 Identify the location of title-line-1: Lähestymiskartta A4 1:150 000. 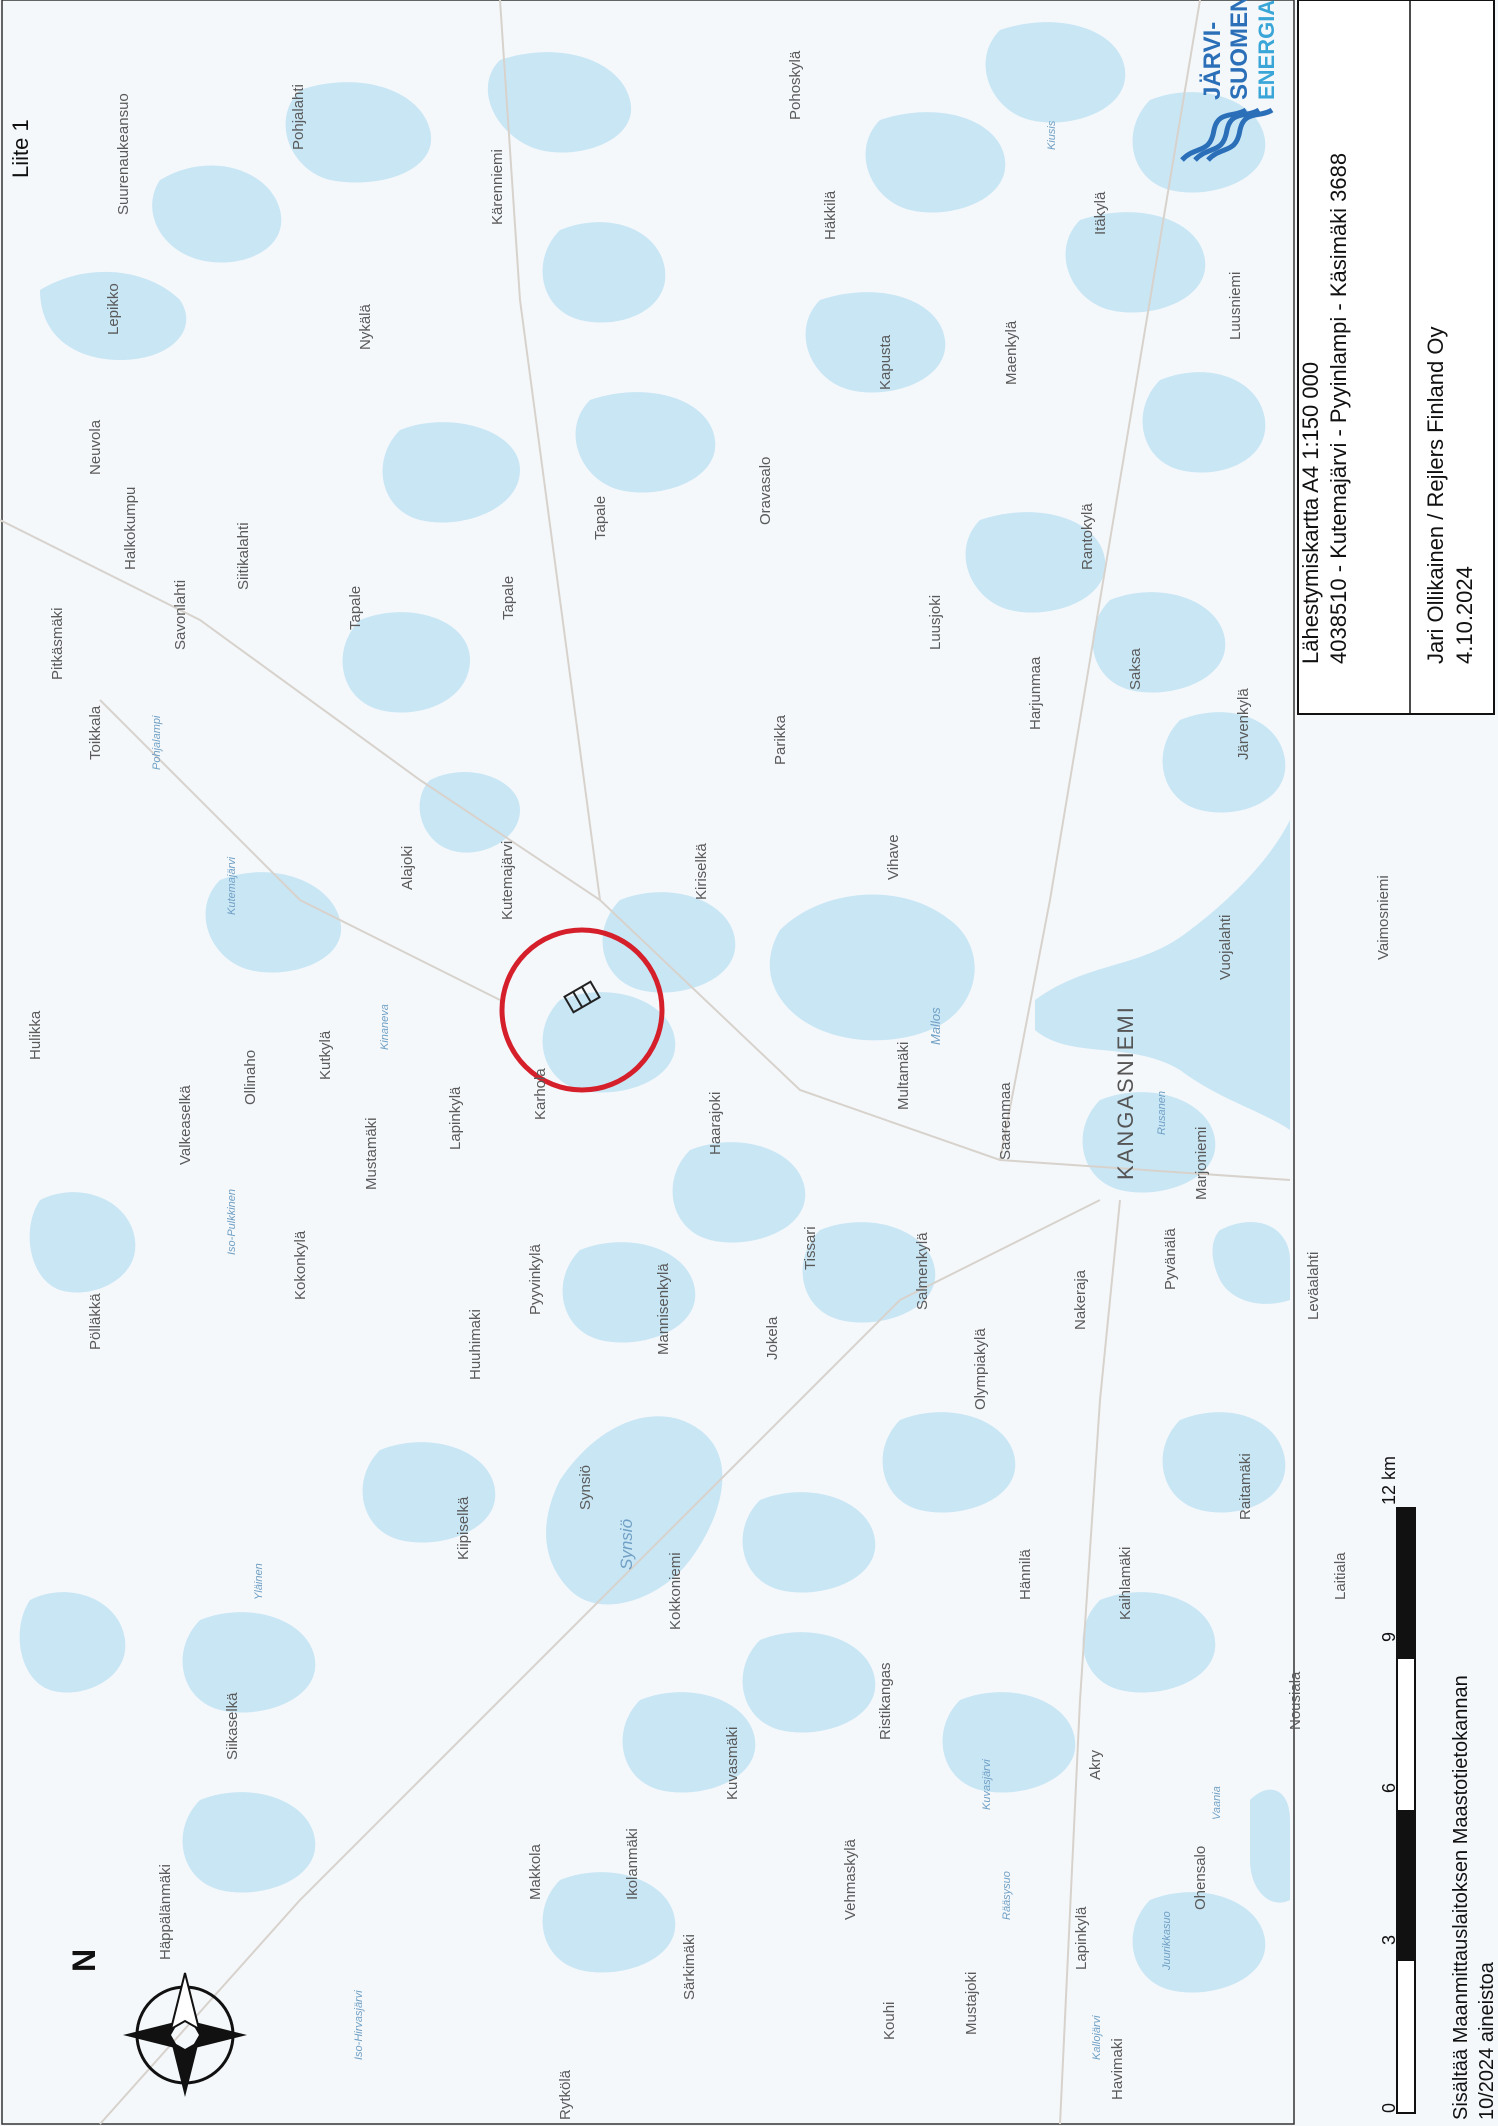
(1310, 513).